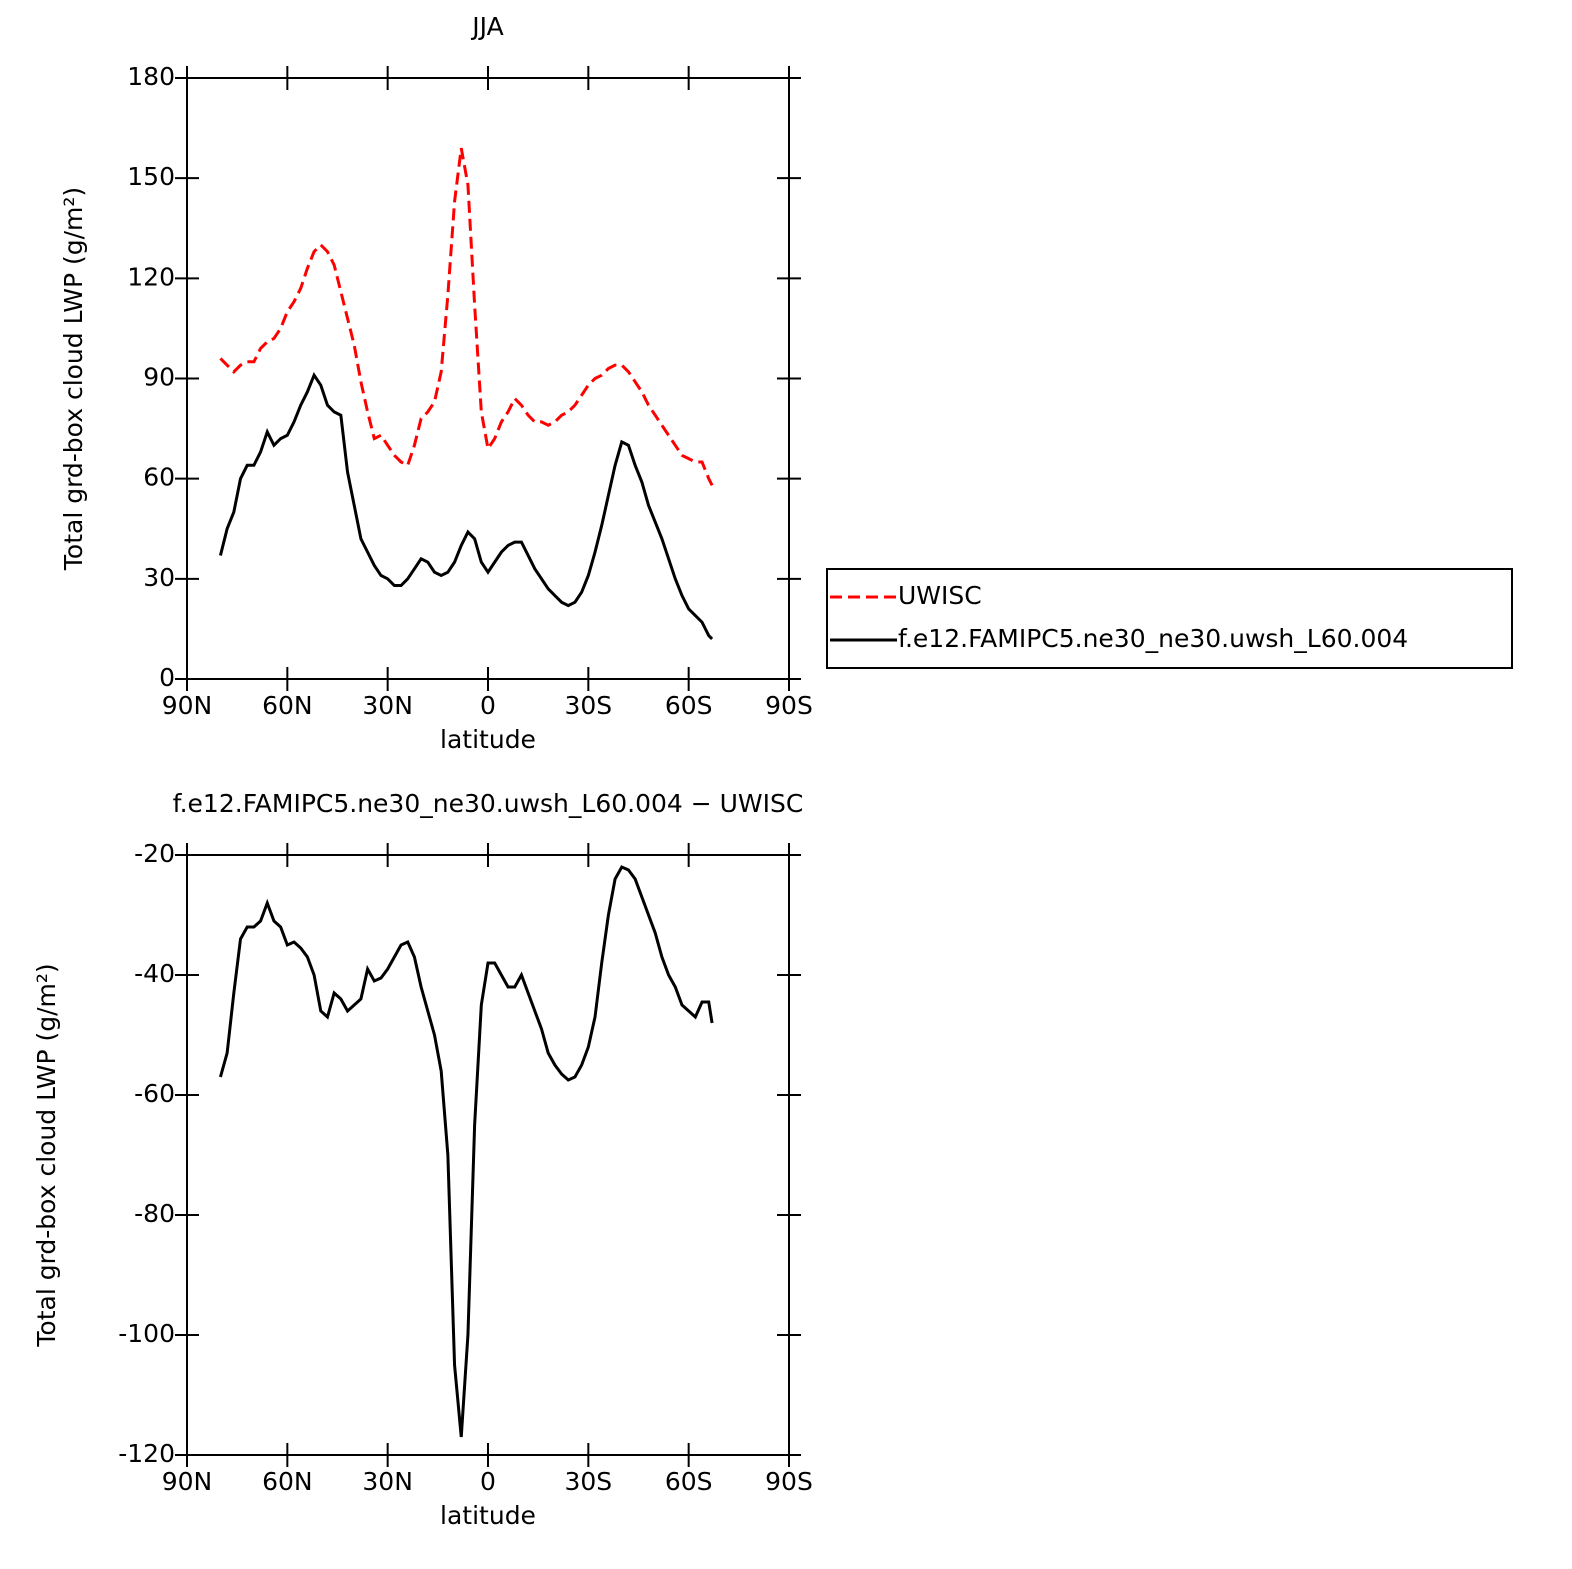 This screenshot has width=1572, height=1569. Describe the element at coordinates (154, 1213) in the screenshot. I see `y-tick-label: -80` at that location.